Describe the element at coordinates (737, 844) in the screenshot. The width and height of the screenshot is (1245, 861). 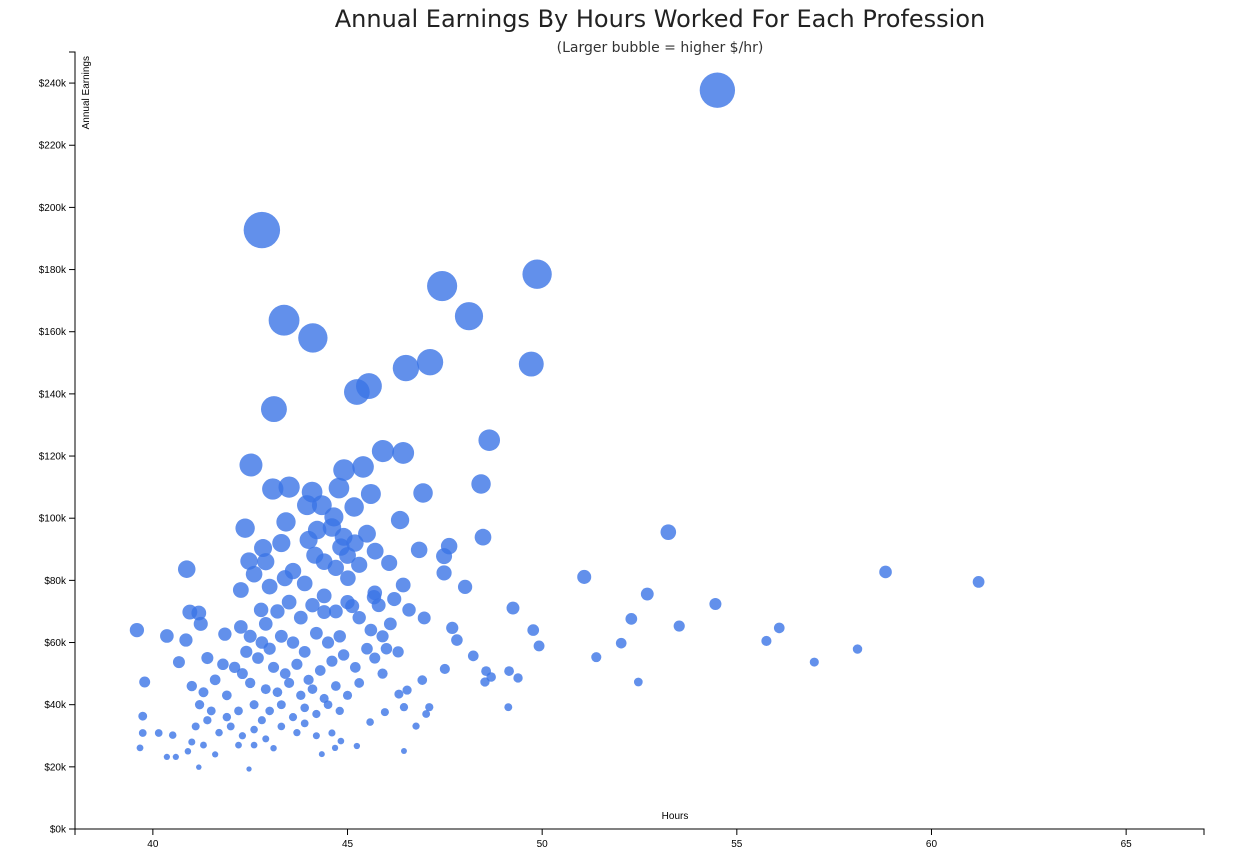
I see `x-tick-label: 55` at that location.